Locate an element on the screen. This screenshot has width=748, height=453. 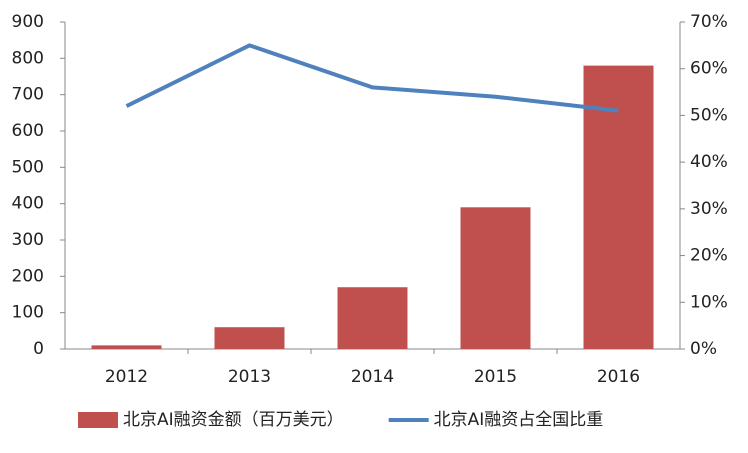
line is located at coordinates (372, 78).